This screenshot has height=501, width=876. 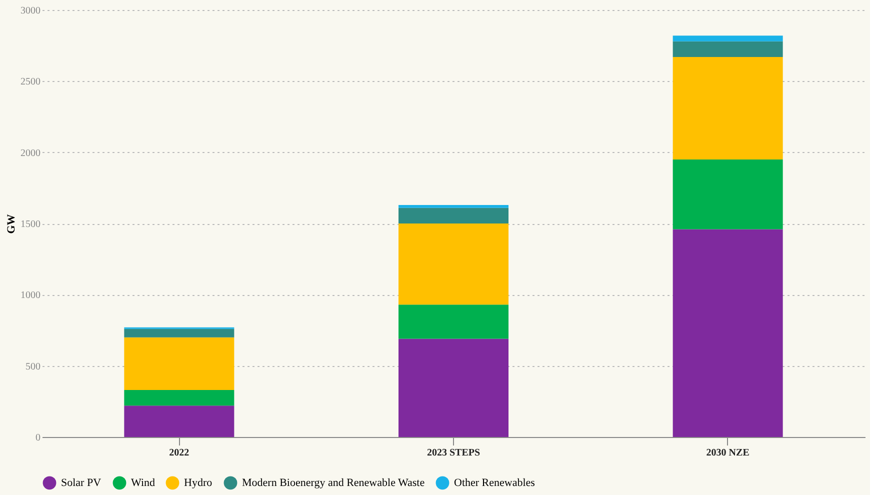 What do you see at coordinates (30, 296) in the screenshot?
I see `y-tick-label: 1000` at bounding box center [30, 296].